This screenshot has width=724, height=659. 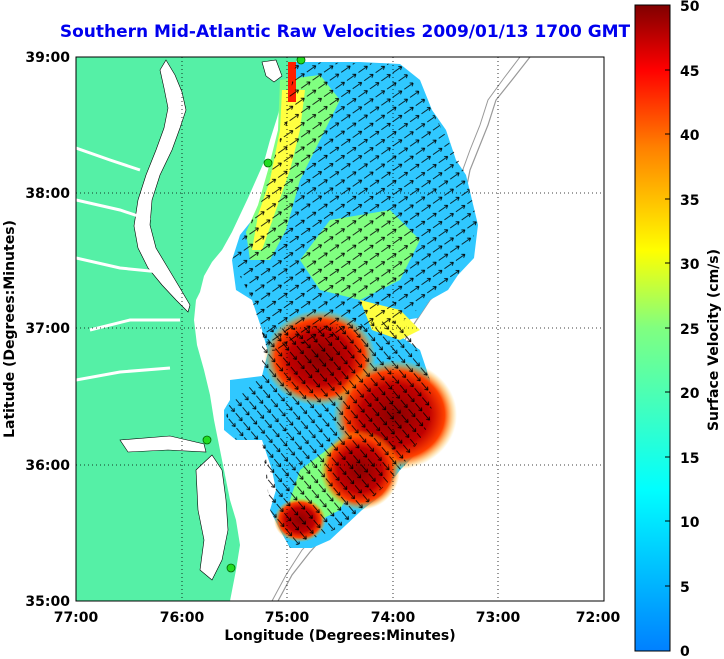 What do you see at coordinates (689, 459) in the screenshot?
I see `colorbar-tick-label: 15` at bounding box center [689, 459].